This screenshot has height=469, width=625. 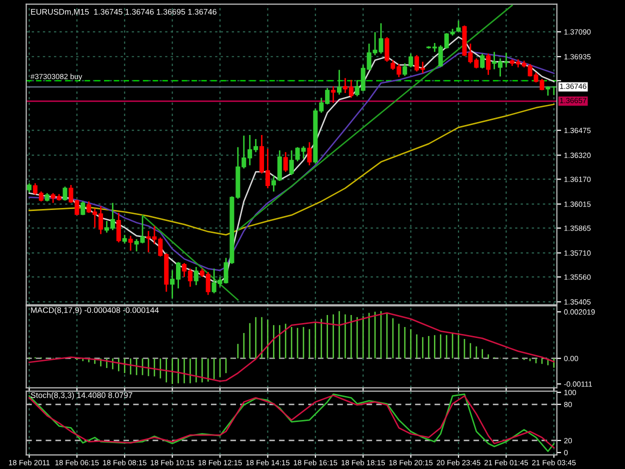 I want to click on chart-title: EURUSDm,M15 1.36745 1.36746 1.36695 1.36746, so click(x=123, y=12).